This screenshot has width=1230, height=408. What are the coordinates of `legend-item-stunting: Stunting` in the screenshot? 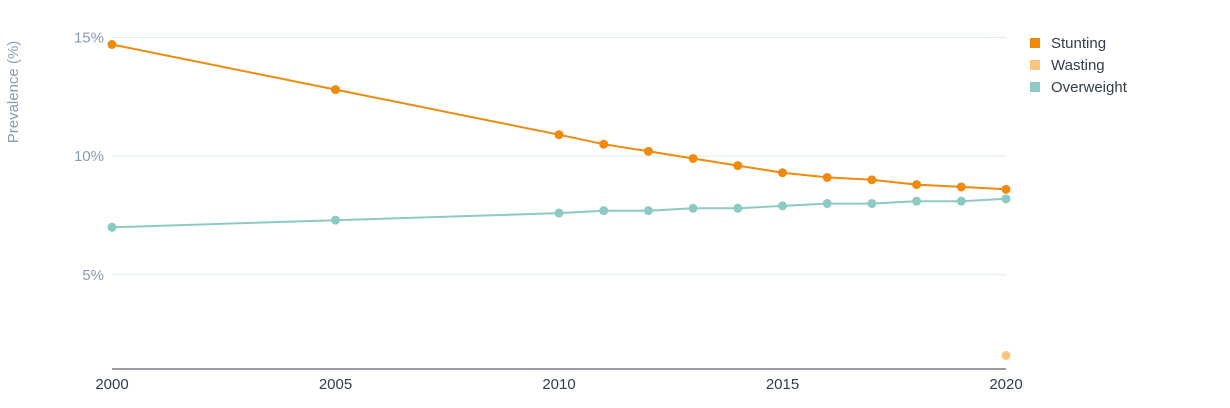 It's located at (1068, 43).